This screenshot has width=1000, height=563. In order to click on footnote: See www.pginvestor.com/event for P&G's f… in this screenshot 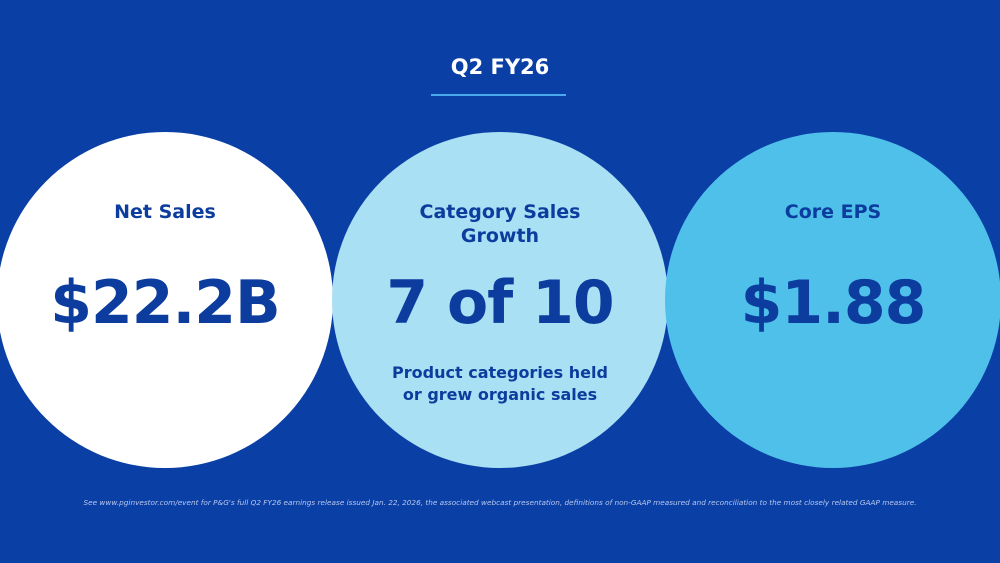, I will do `click(500, 502)`.